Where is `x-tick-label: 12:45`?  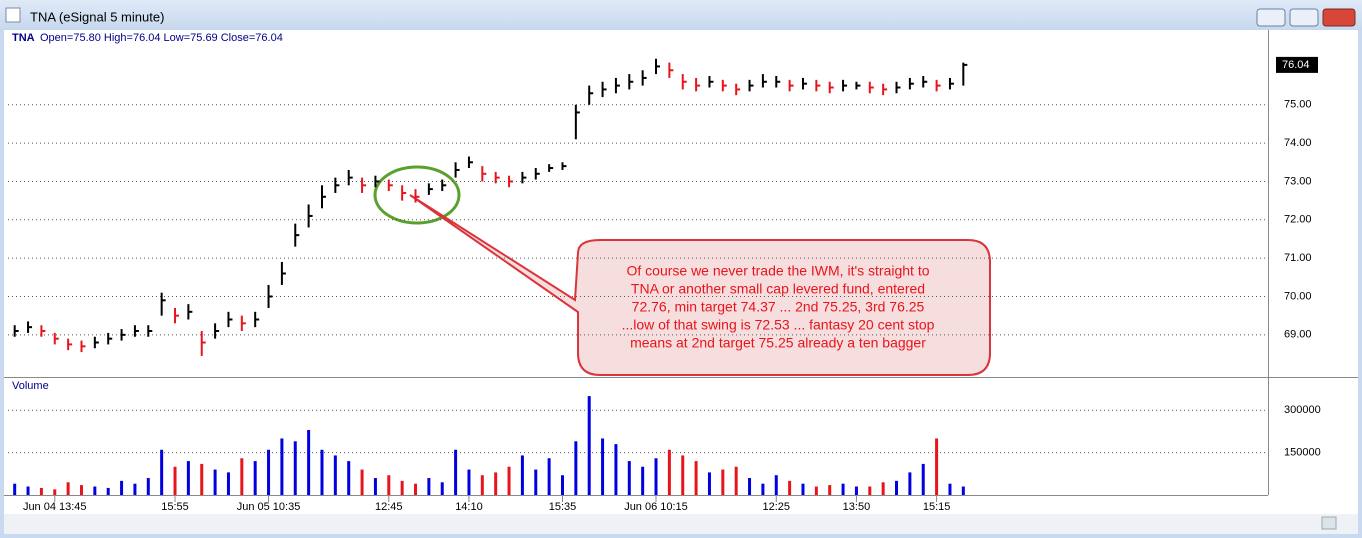 x-tick-label: 12:45 is located at coordinates (389, 507).